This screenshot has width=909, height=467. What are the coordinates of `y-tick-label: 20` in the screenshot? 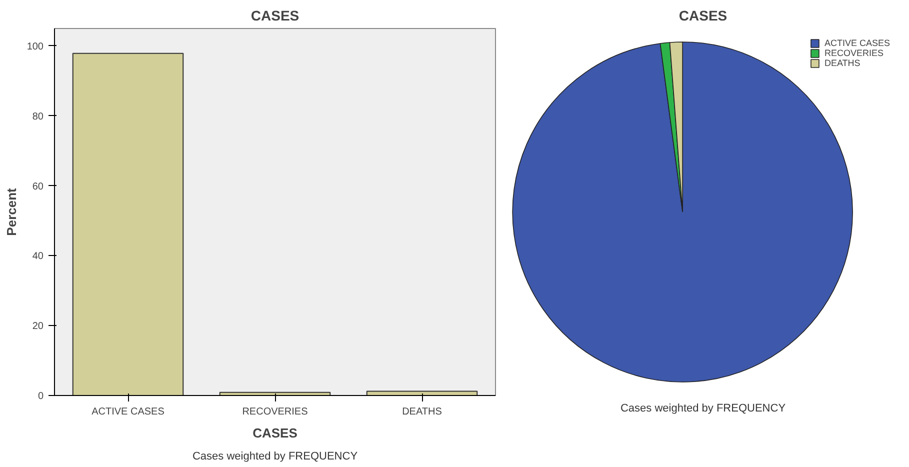 It's located at (38, 326).